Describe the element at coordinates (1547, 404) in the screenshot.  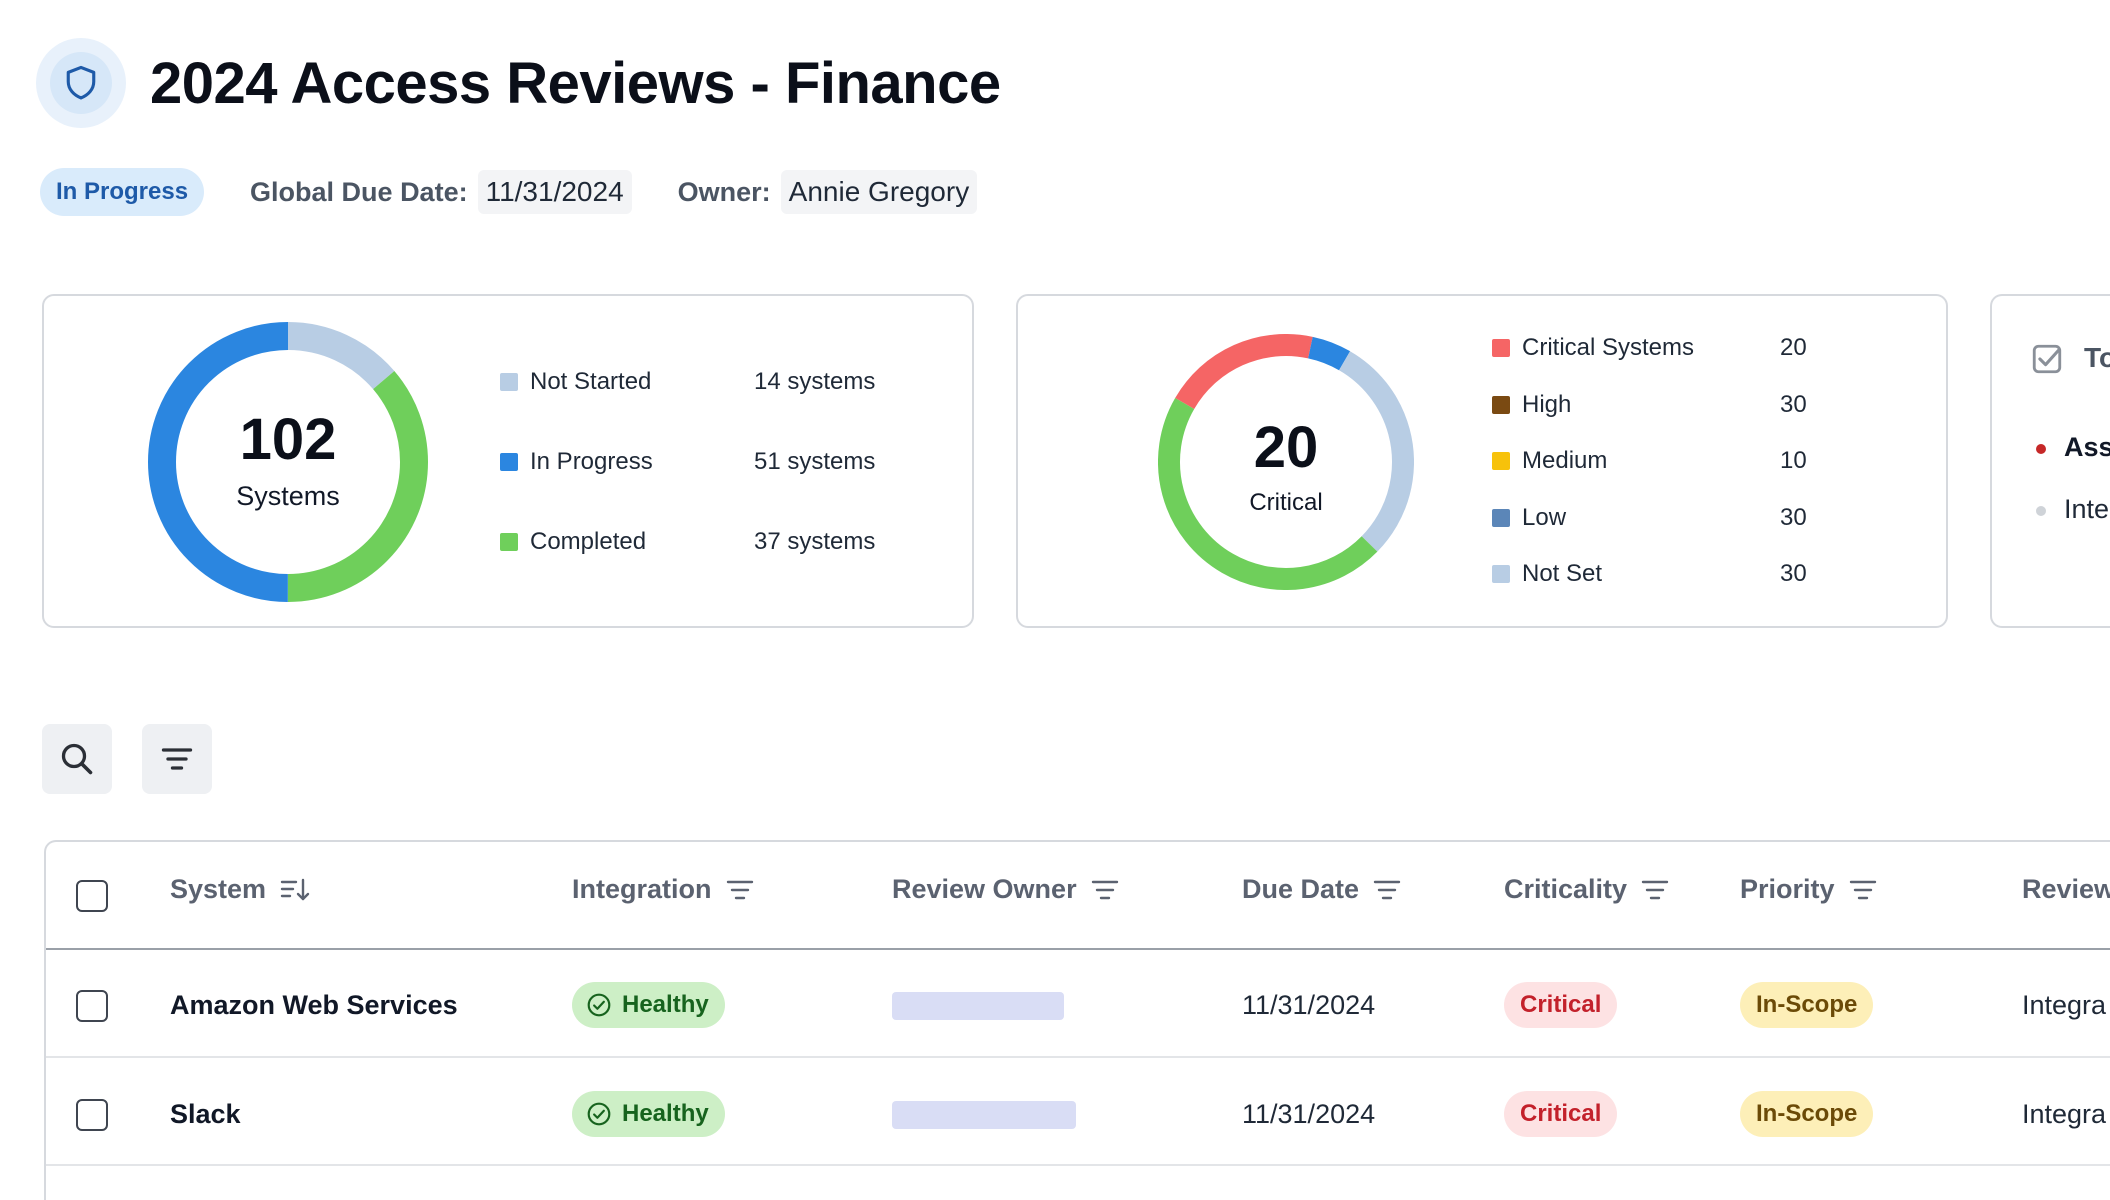
I see `legend-label: High` at that location.